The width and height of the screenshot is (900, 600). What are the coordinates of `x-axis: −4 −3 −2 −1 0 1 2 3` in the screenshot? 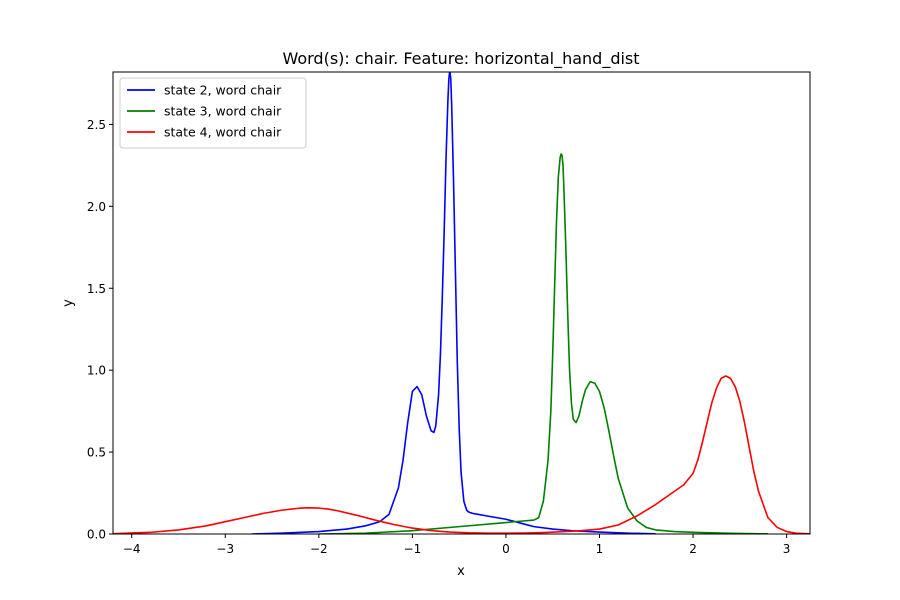 It's located at (457, 545).